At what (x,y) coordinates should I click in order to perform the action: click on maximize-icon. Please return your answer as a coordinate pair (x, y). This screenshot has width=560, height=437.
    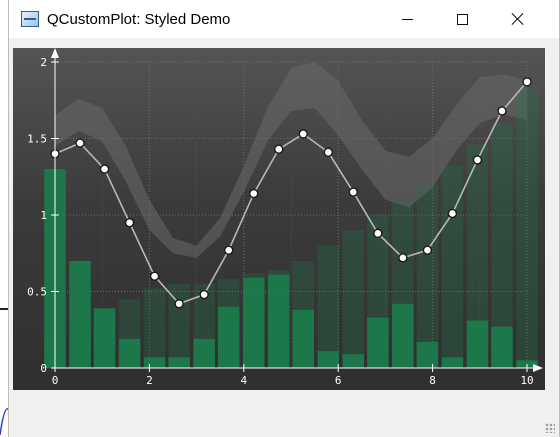
    Looking at the image, I should click on (462, 19).